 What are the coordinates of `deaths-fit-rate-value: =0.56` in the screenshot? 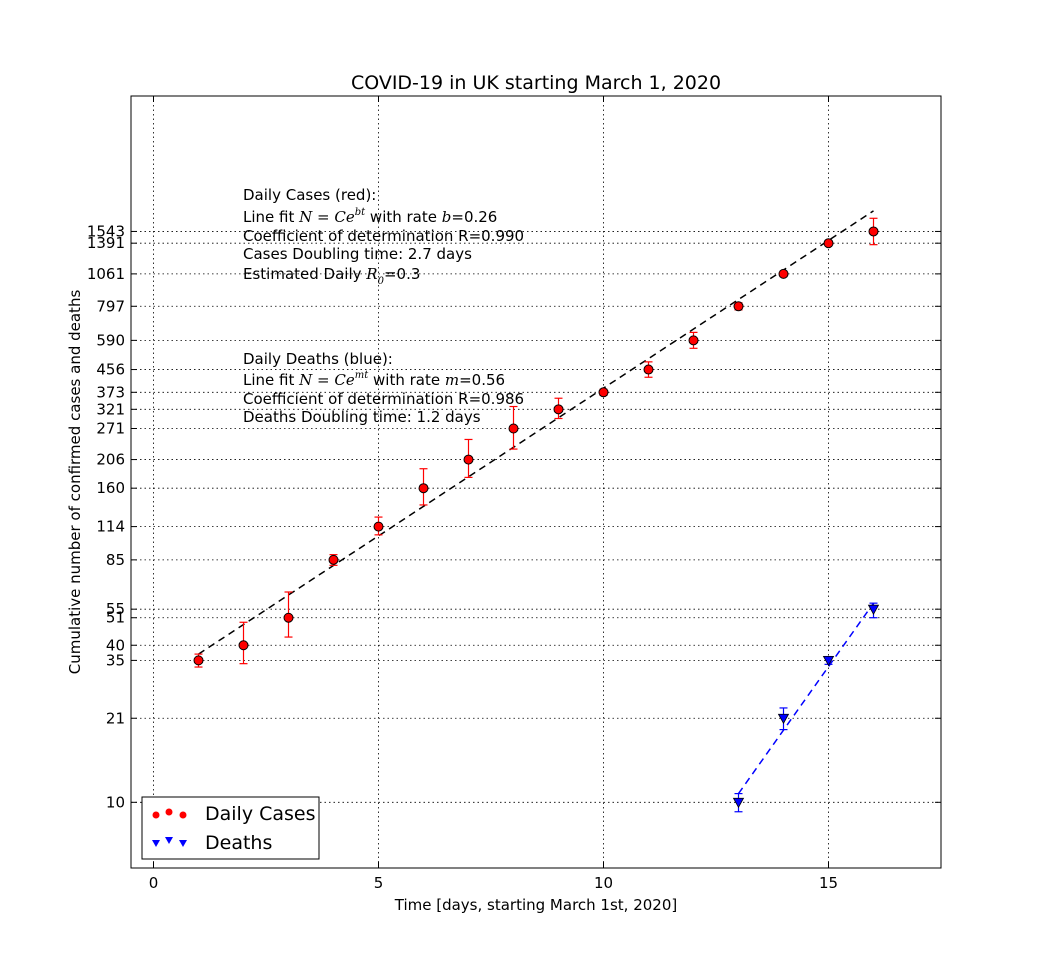 It's located at (482, 380).